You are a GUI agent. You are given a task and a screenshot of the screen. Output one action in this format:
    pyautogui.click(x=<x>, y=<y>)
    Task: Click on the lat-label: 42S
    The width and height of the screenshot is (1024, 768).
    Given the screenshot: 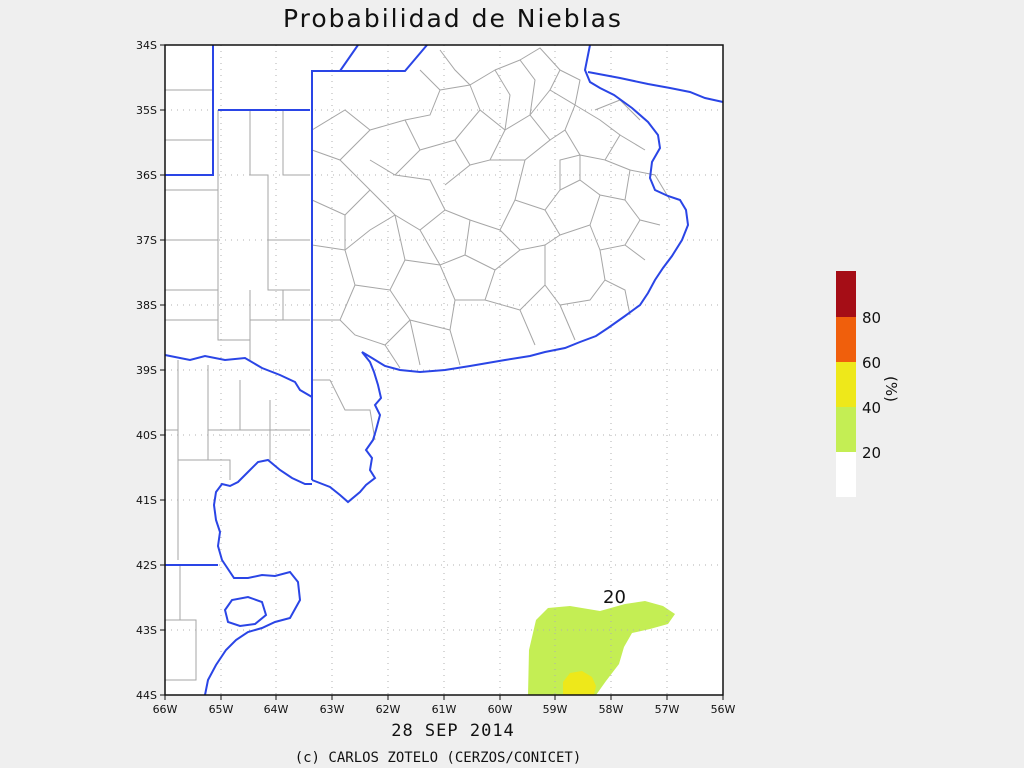 What is the action you would take?
    pyautogui.click(x=146, y=565)
    